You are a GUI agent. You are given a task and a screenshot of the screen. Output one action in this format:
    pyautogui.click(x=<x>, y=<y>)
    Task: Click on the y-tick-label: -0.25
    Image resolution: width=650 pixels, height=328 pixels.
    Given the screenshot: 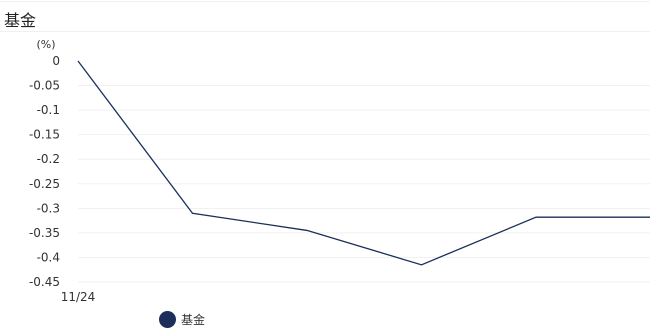 What is the action you would take?
    pyautogui.click(x=44, y=184)
    